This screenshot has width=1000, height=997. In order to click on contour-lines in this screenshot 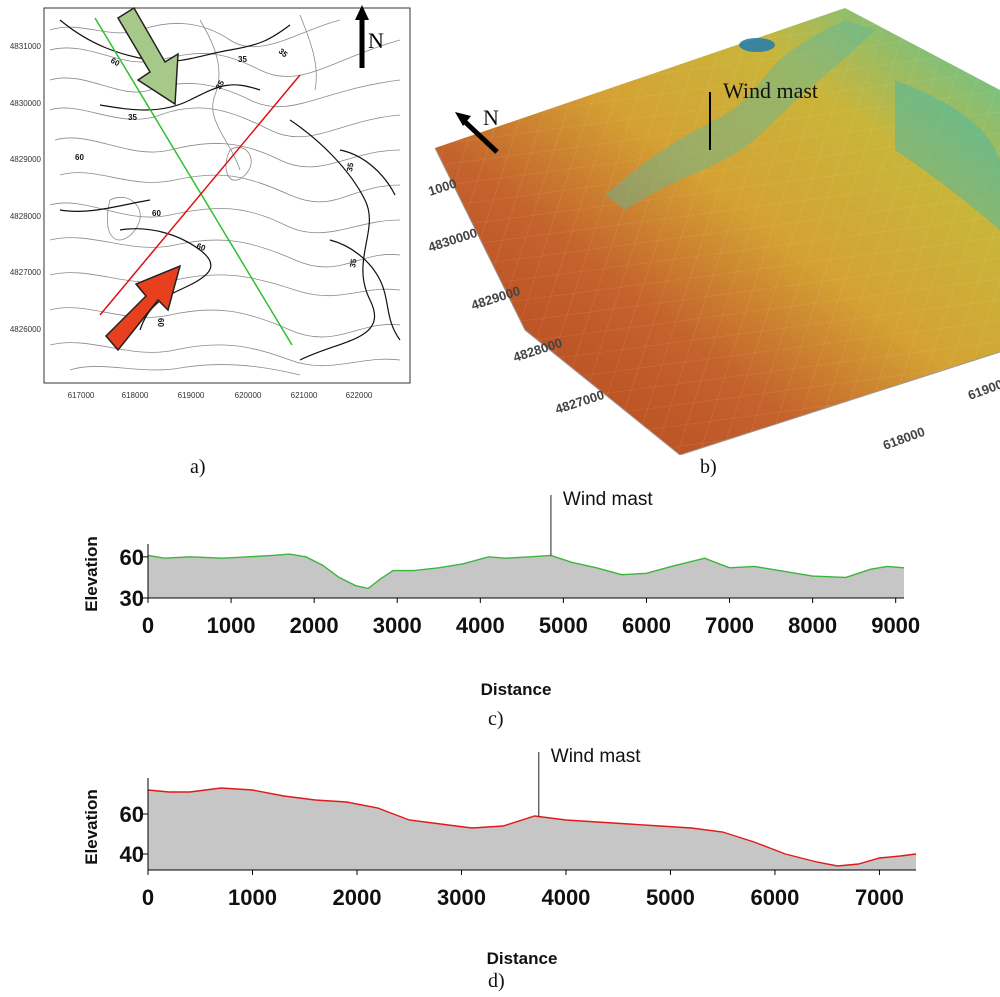, I will do `click(225, 195)`.